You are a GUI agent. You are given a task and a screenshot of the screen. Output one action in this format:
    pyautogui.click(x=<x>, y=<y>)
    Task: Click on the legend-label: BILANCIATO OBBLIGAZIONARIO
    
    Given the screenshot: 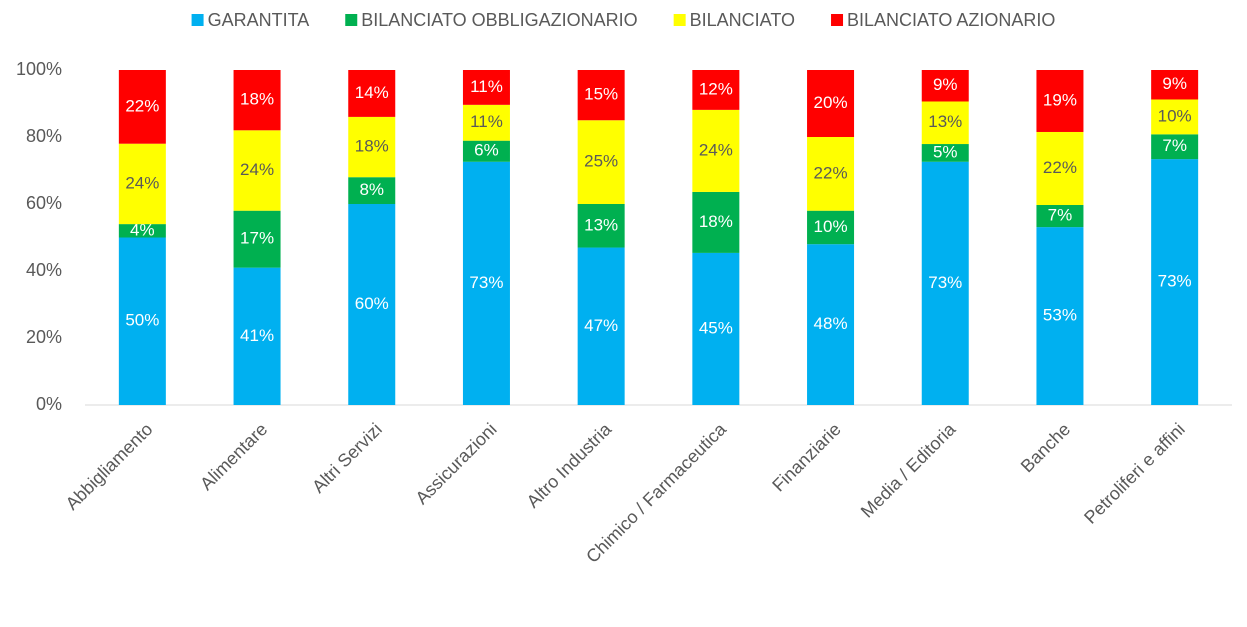 What is the action you would take?
    pyautogui.click(x=499, y=20)
    